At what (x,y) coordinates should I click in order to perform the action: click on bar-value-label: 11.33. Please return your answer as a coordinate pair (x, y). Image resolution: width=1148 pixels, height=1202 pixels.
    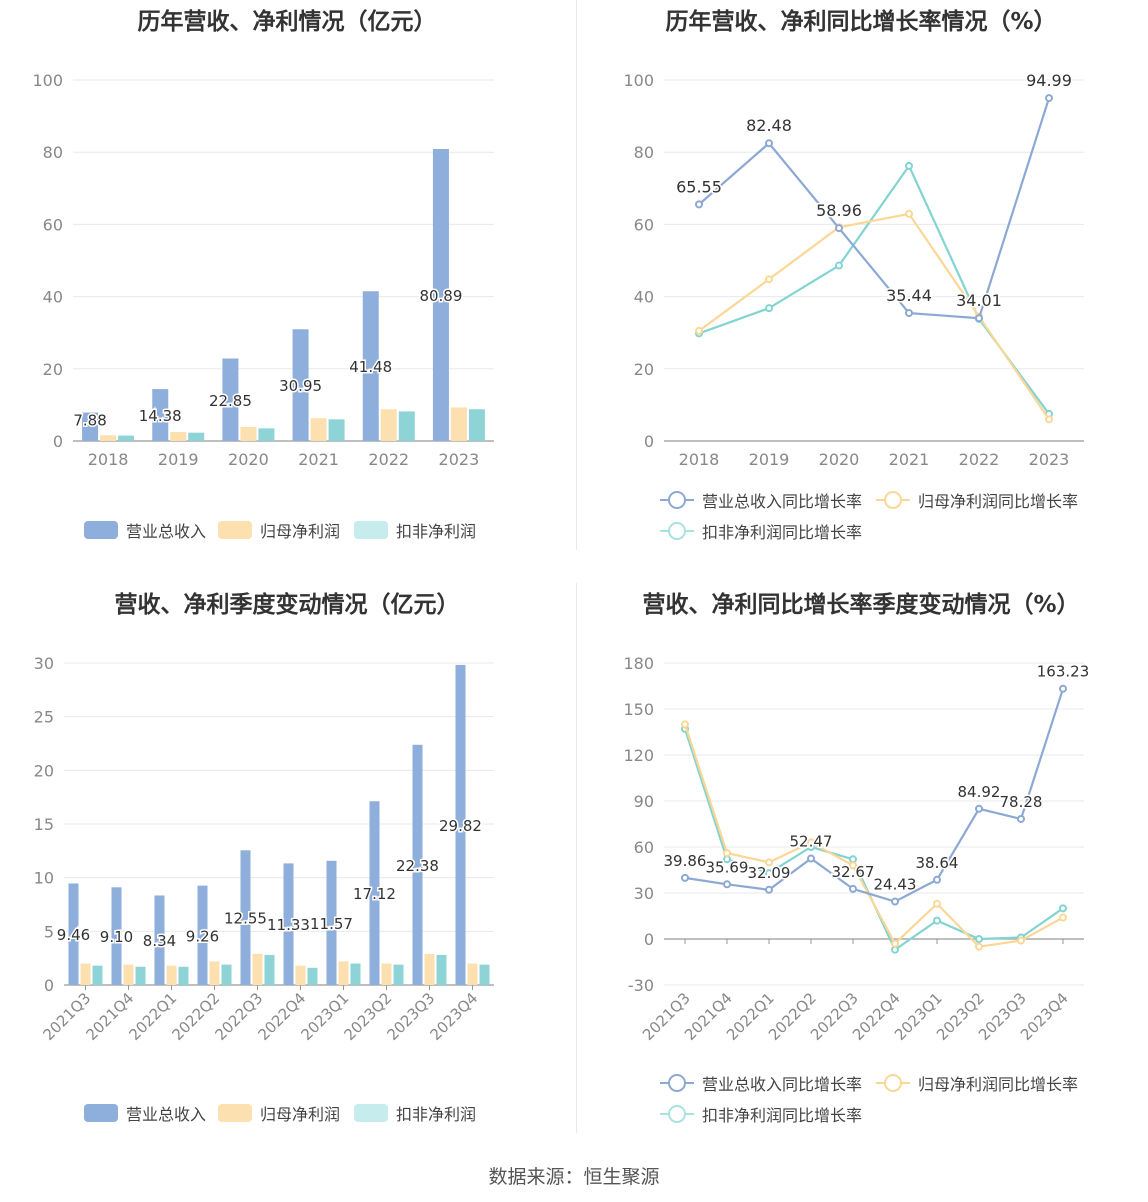
    Looking at the image, I should click on (288, 925).